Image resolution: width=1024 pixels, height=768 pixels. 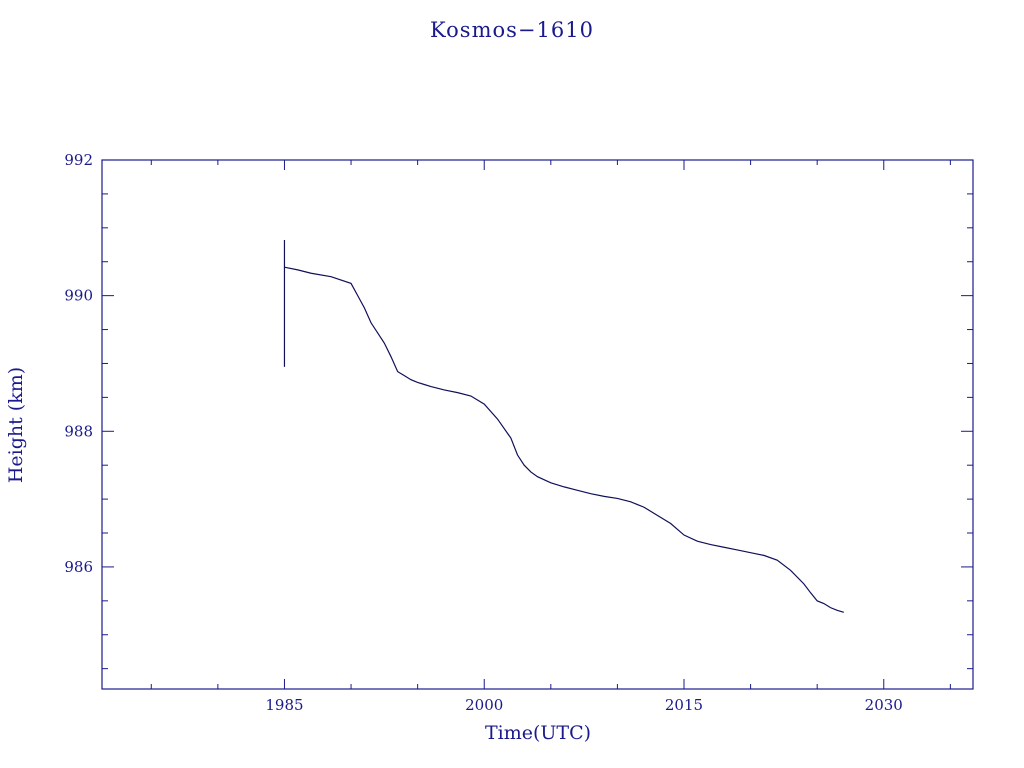 I want to click on y-axis-label: Height (km), so click(x=16, y=425).